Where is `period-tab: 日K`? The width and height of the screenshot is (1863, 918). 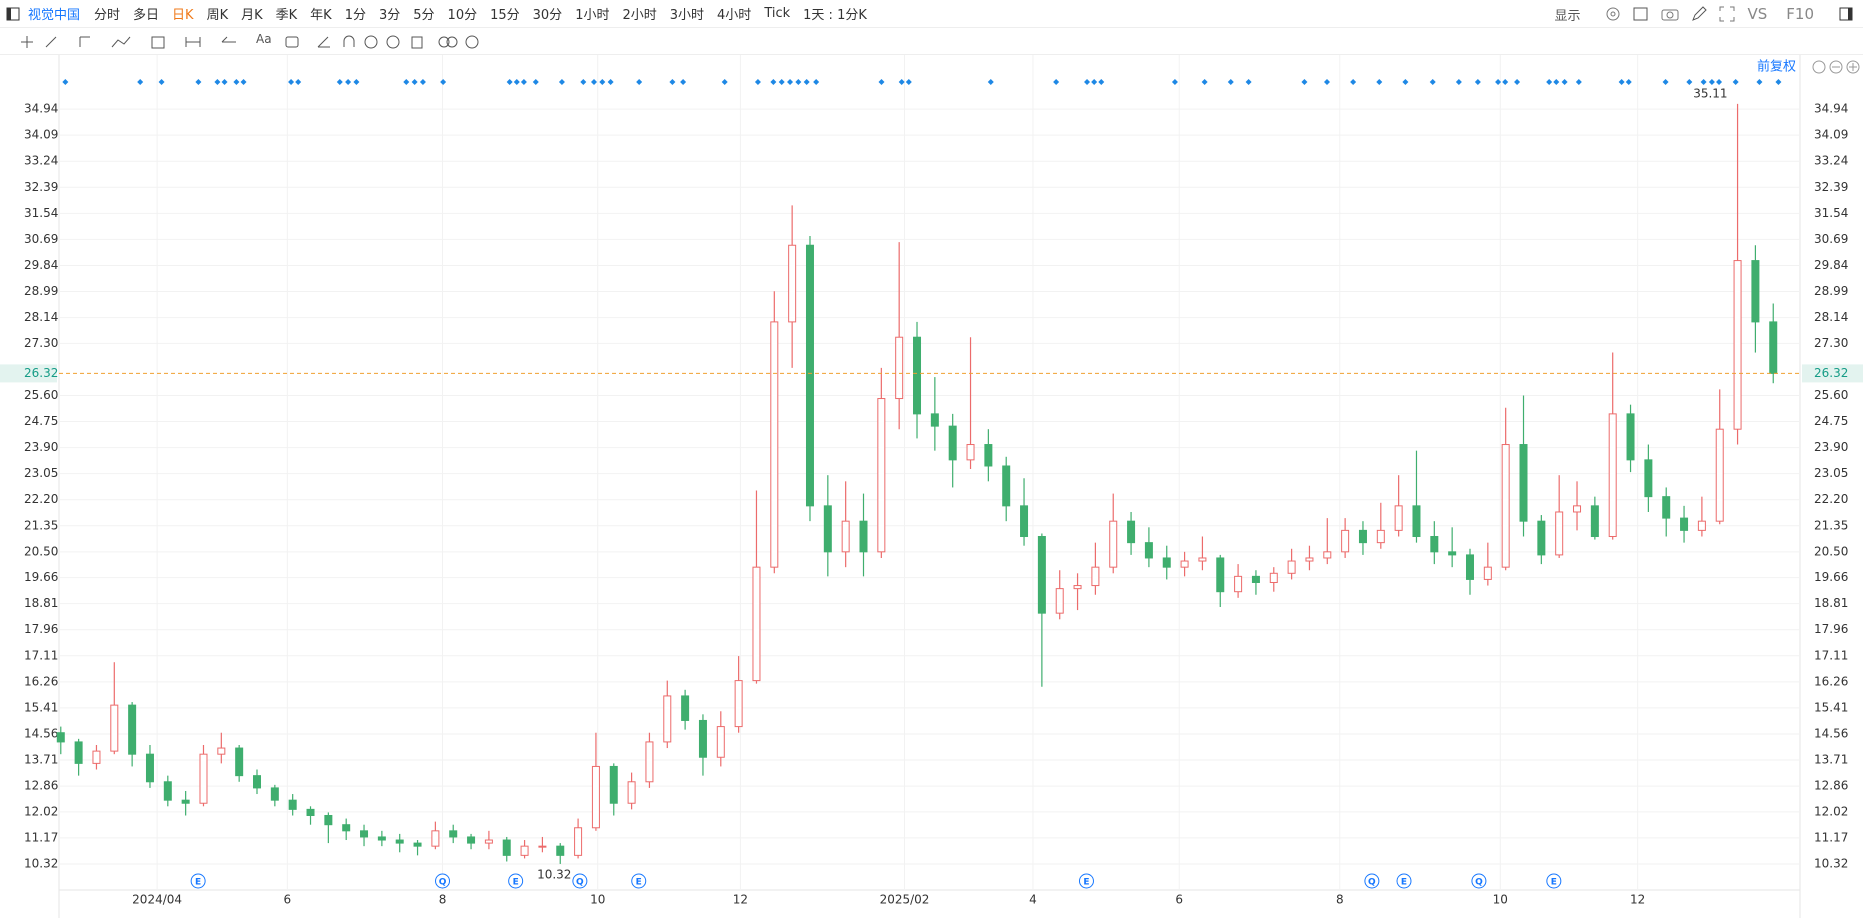 period-tab: 日K is located at coordinates (183, 15).